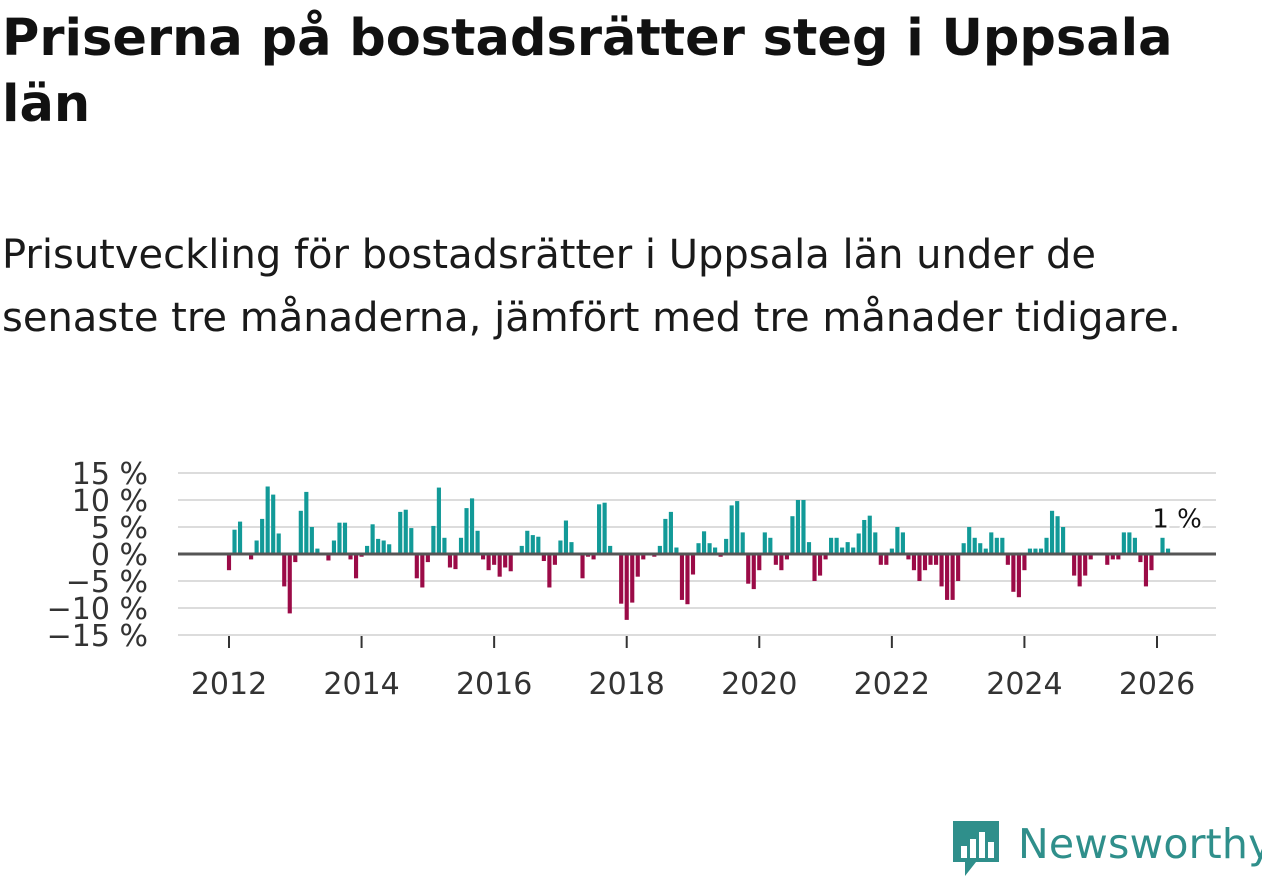 This screenshot has width=1262, height=880. What do you see at coordinates (119, 528) in the screenshot?
I see `y-tick-label: 5 %` at bounding box center [119, 528].